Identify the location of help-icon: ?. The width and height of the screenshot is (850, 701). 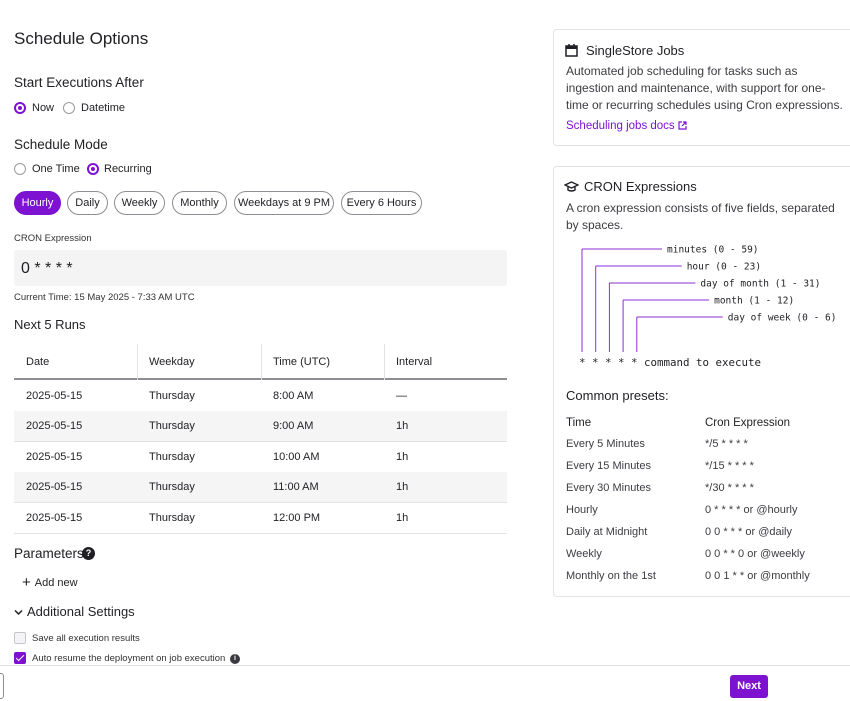
(88, 553).